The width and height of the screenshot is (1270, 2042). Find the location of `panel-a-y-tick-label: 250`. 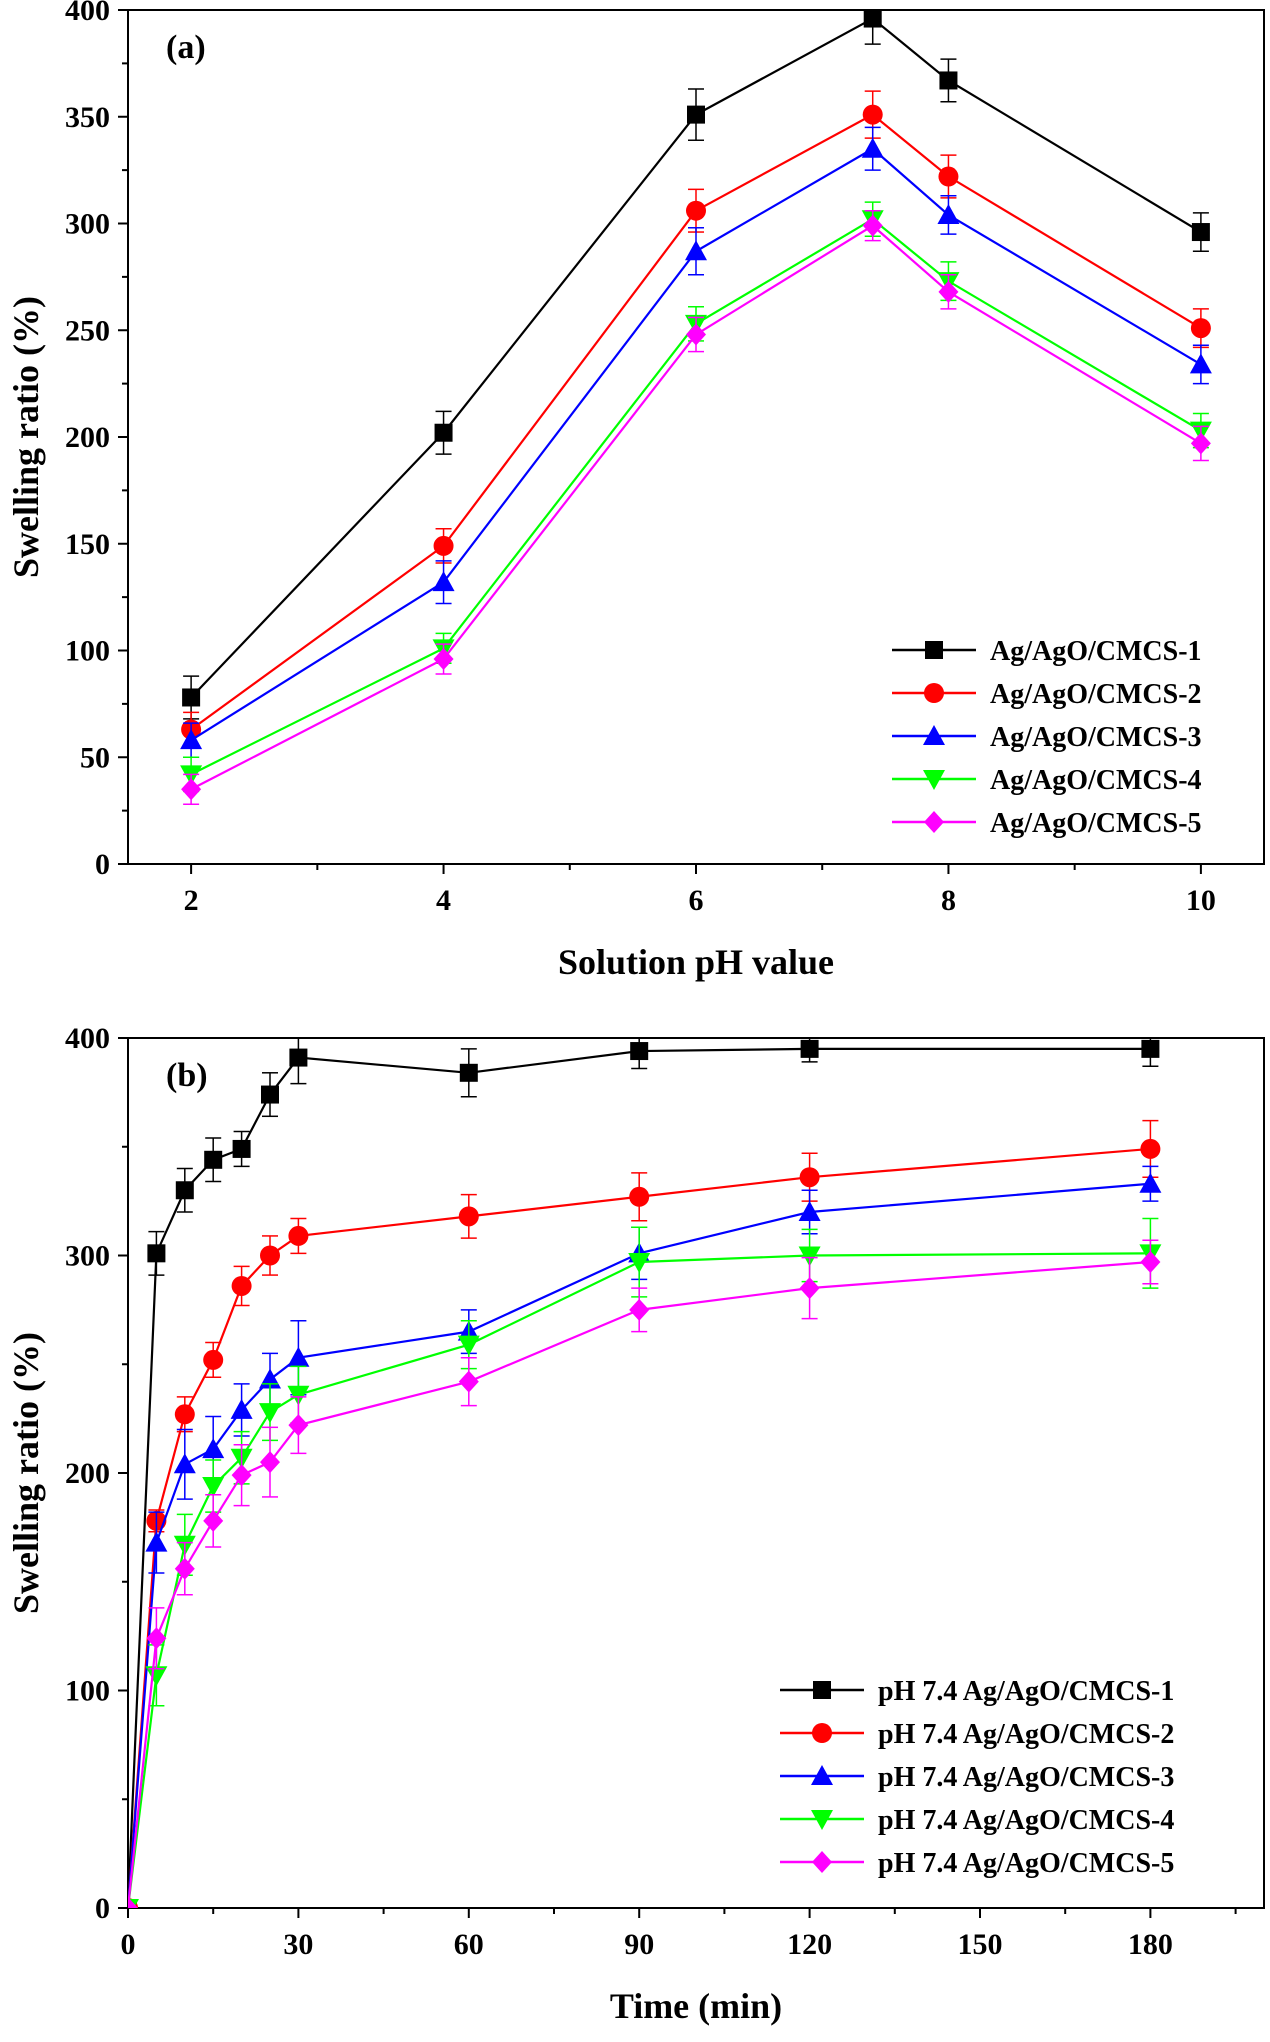

panel-a-y-tick-label: 250 is located at coordinates (87, 330).